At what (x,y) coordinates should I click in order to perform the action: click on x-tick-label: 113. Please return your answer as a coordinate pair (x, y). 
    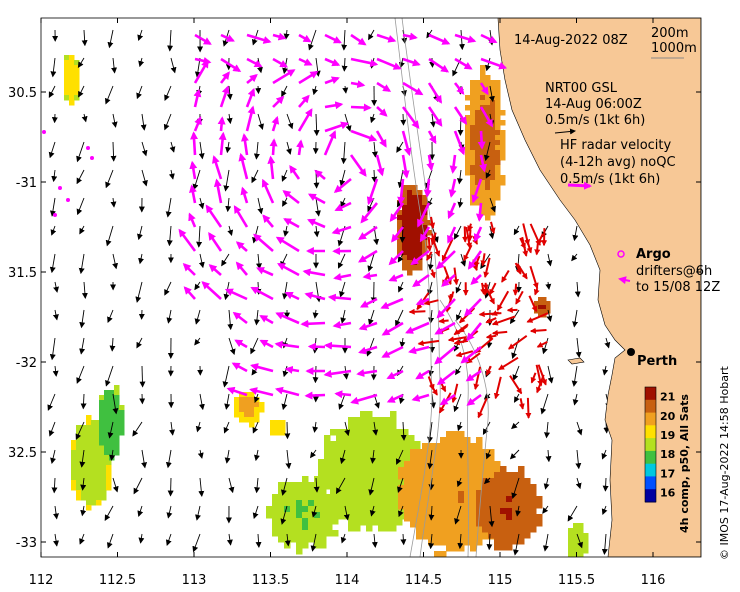
    Looking at the image, I should click on (194, 580).